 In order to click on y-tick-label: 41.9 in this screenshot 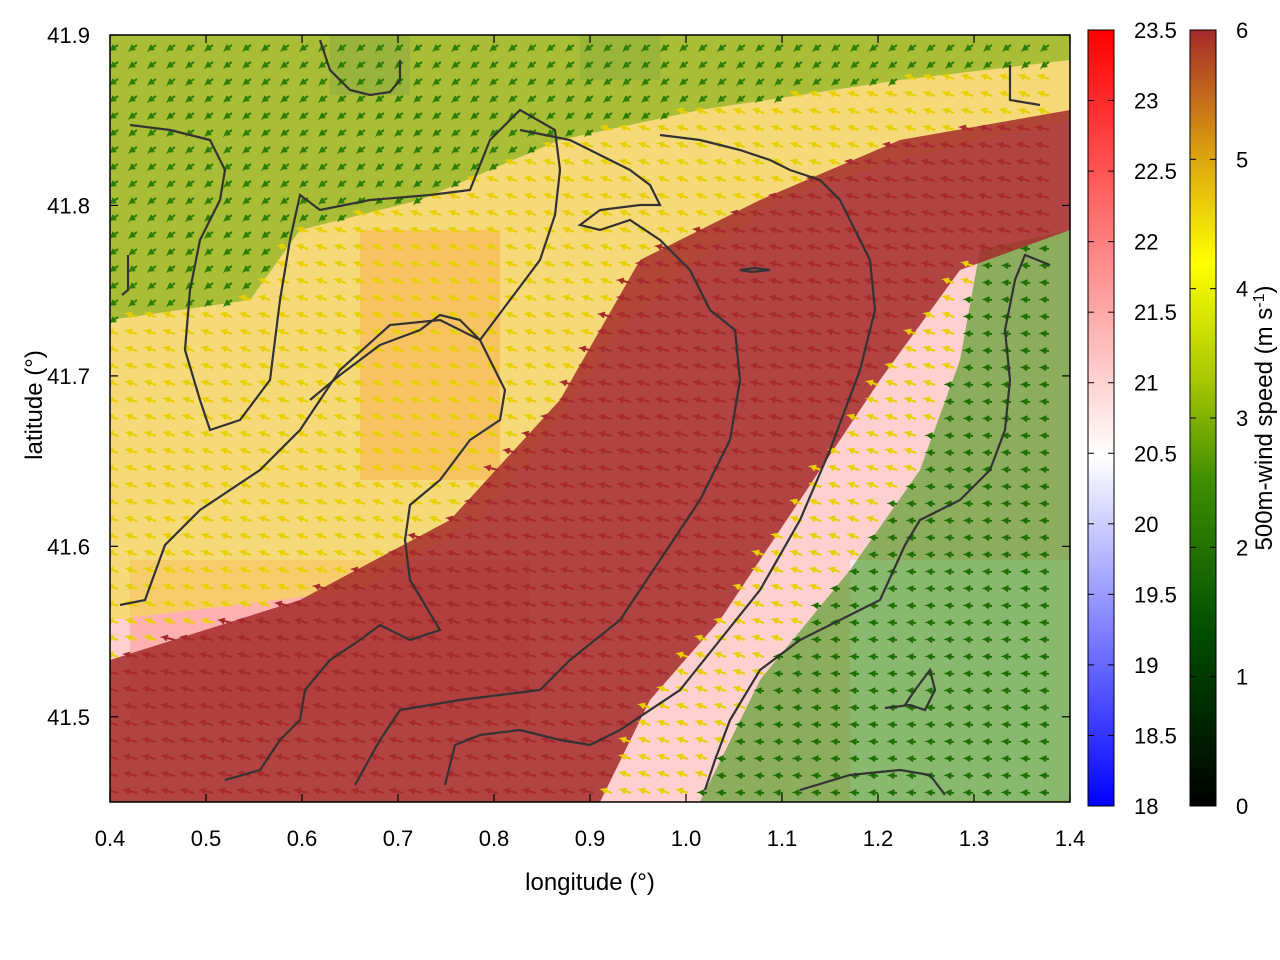, I will do `click(68, 35)`.